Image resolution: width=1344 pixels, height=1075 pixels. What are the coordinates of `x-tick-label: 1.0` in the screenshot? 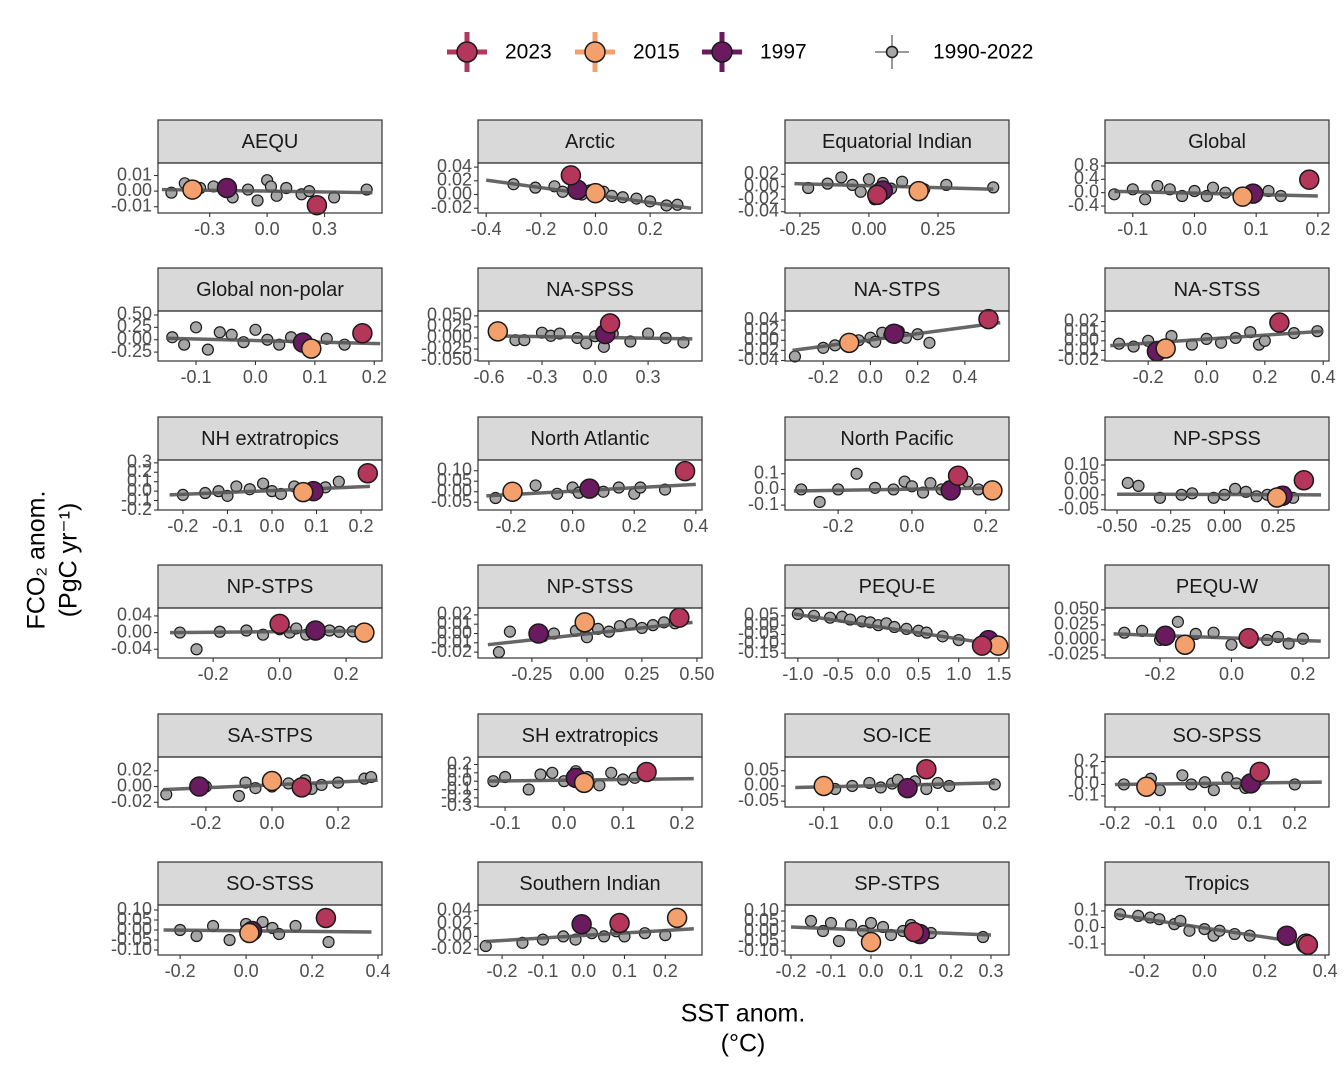 It's located at (958, 674).